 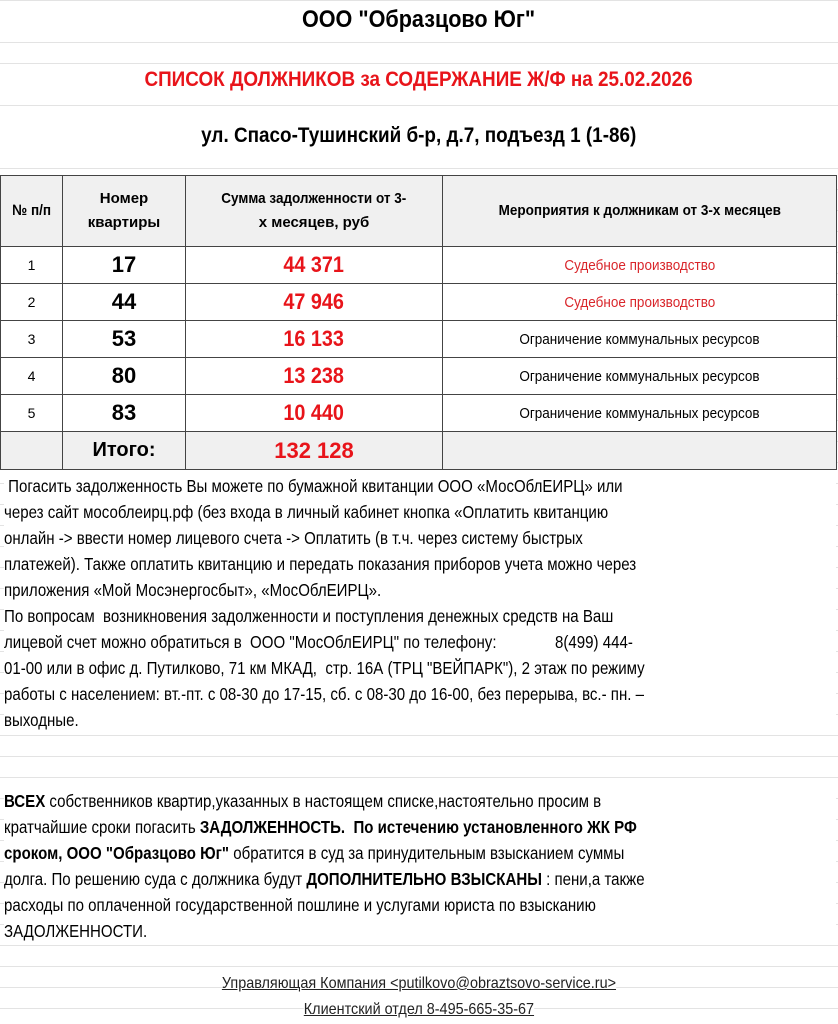 I want to click on table-row: 1 17 44 371 Судебное производство, so click(x=418, y=265).